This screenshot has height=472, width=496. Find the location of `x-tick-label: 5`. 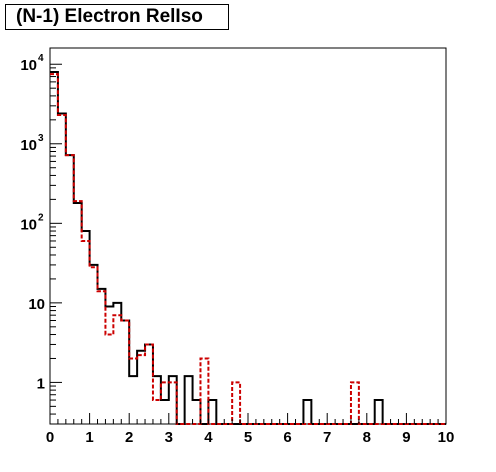

x-tick-label: 5 is located at coordinates (248, 437).